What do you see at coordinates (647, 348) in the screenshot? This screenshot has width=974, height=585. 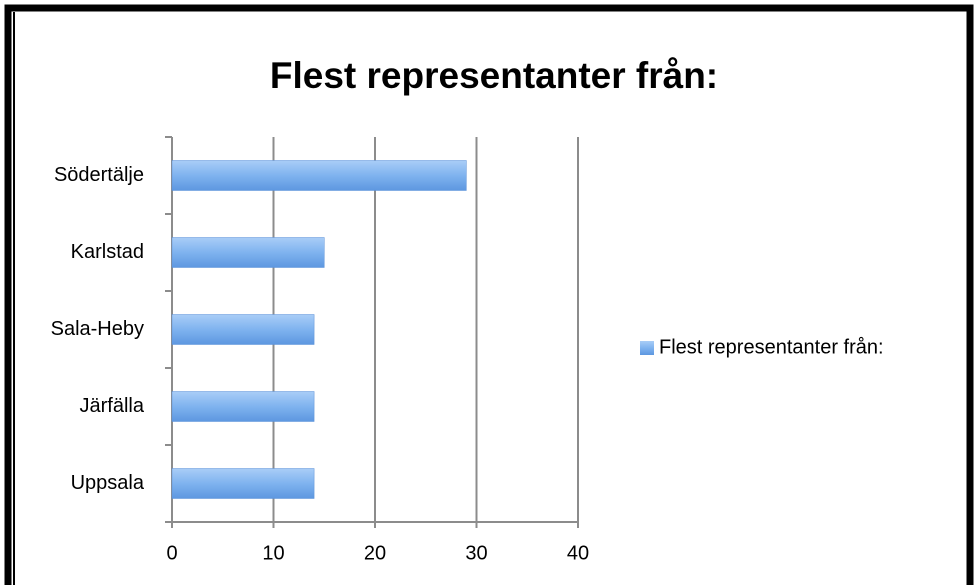 I see `legend-marker` at bounding box center [647, 348].